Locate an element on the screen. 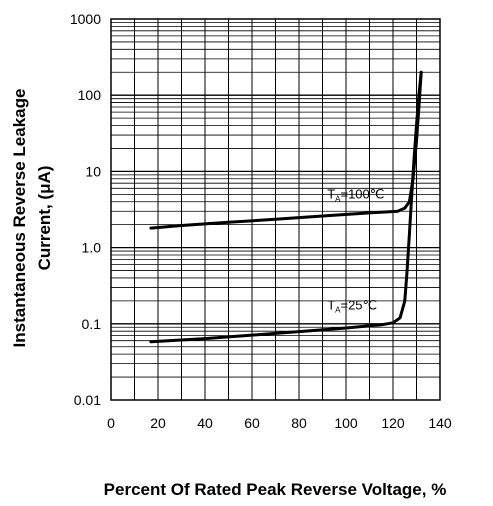  y-tick-label: 1000 is located at coordinates (85, 19).